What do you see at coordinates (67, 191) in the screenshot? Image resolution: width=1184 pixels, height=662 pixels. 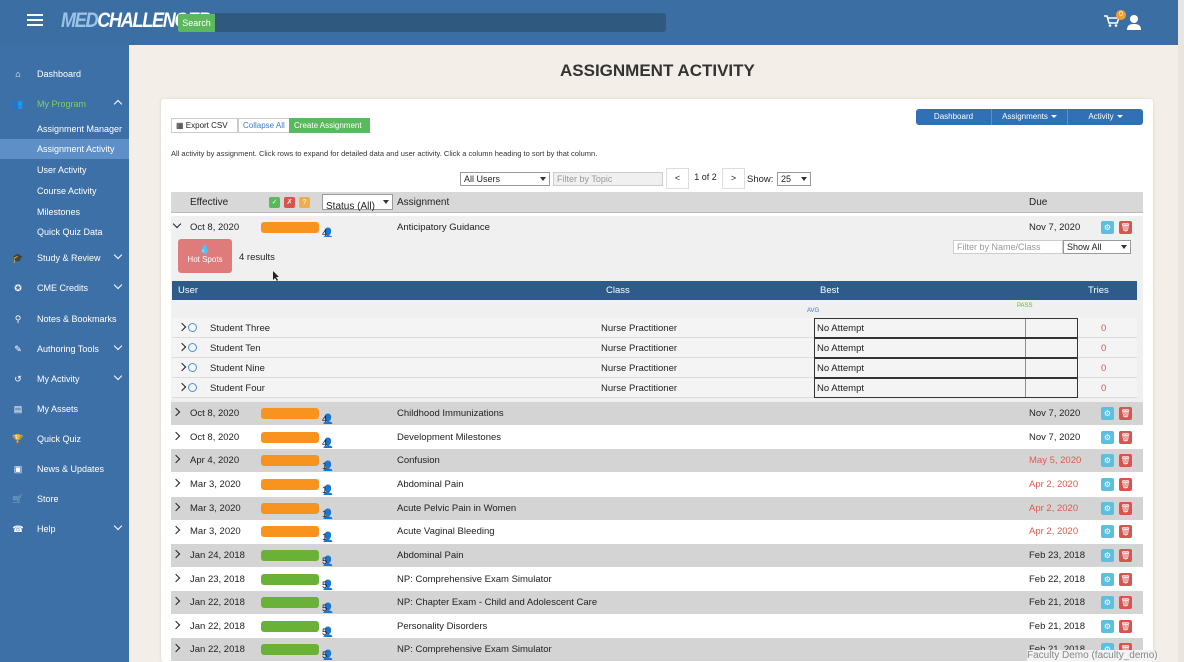 I see `sidebar-subitem-course-activity: Course Activity` at bounding box center [67, 191].